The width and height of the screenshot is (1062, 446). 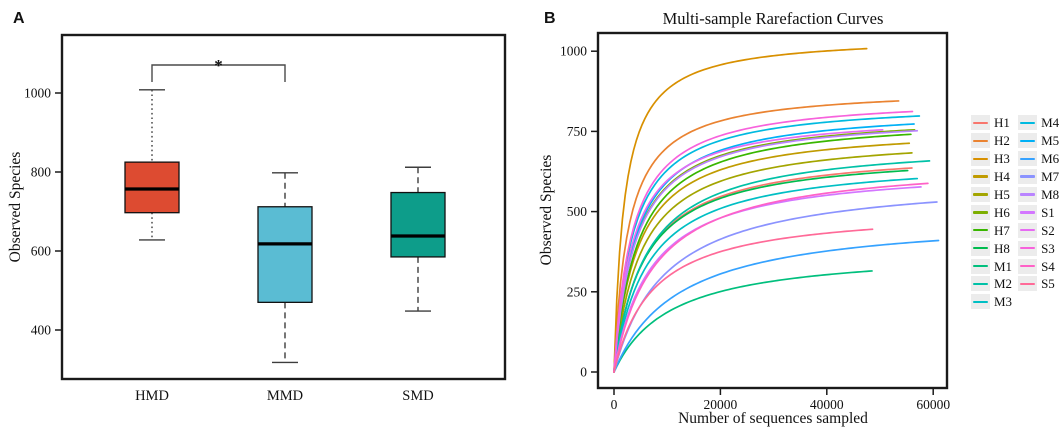 I want to click on legend-label: H6, so click(x=1002, y=212).